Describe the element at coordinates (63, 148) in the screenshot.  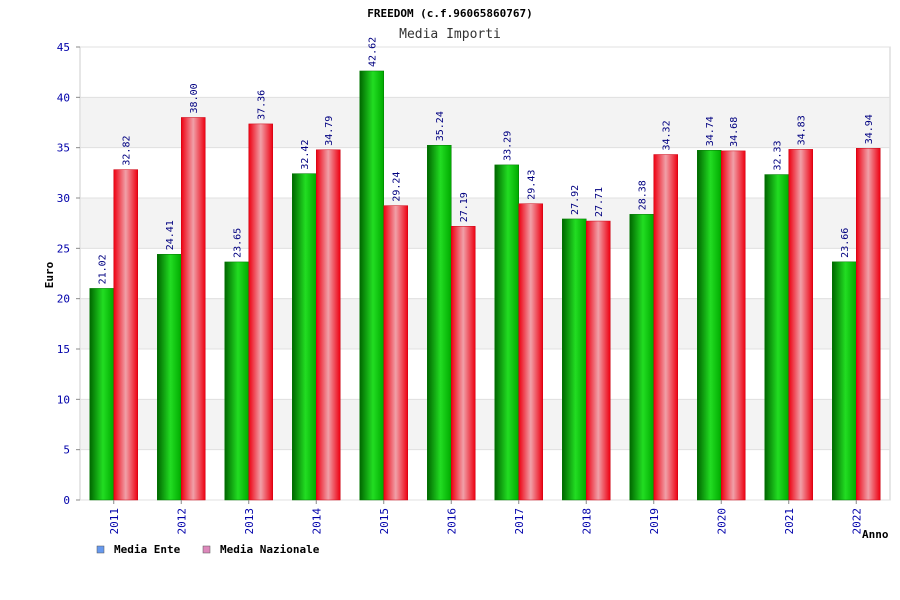
I see `y-tick-label: 35` at that location.